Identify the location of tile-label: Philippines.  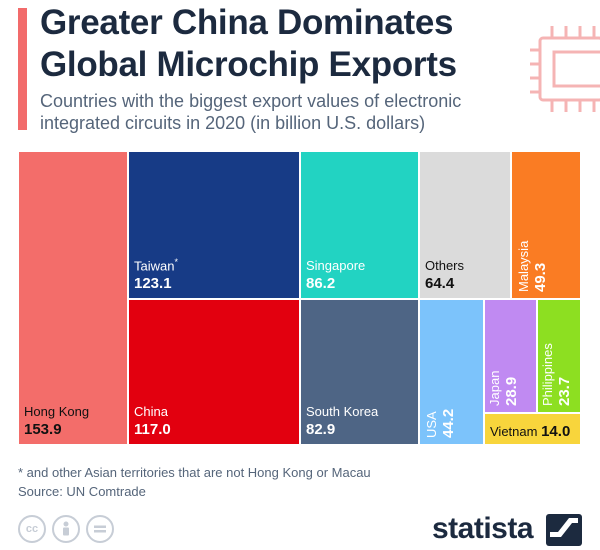
(547, 374).